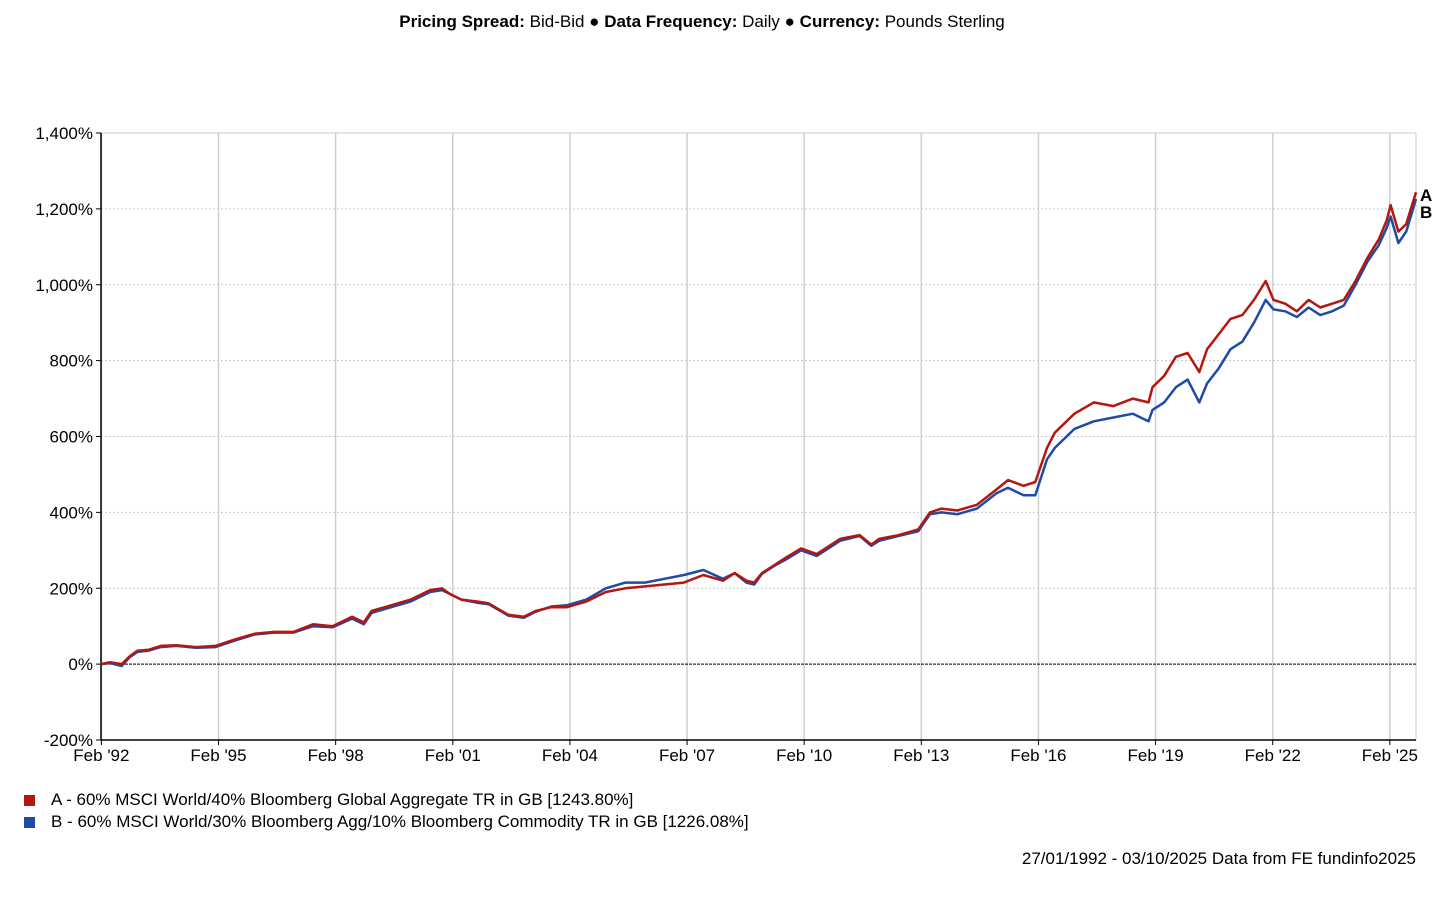 The height and width of the screenshot is (912, 1456). Describe the element at coordinates (64, 285) in the screenshot. I see `y-tick-label: 1,000%` at that location.